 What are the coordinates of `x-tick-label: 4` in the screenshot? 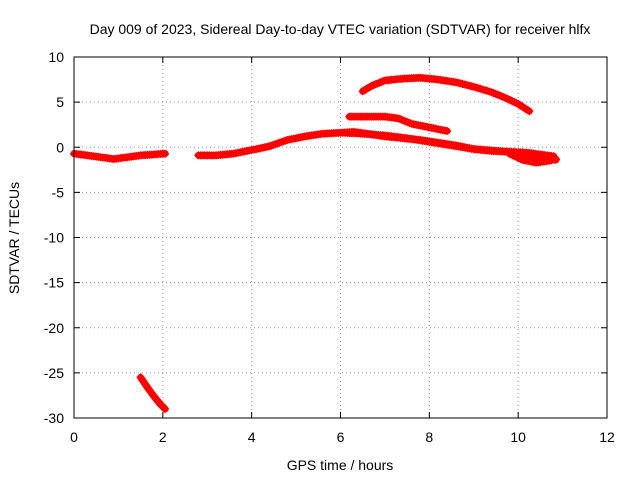 It's located at (252, 437).